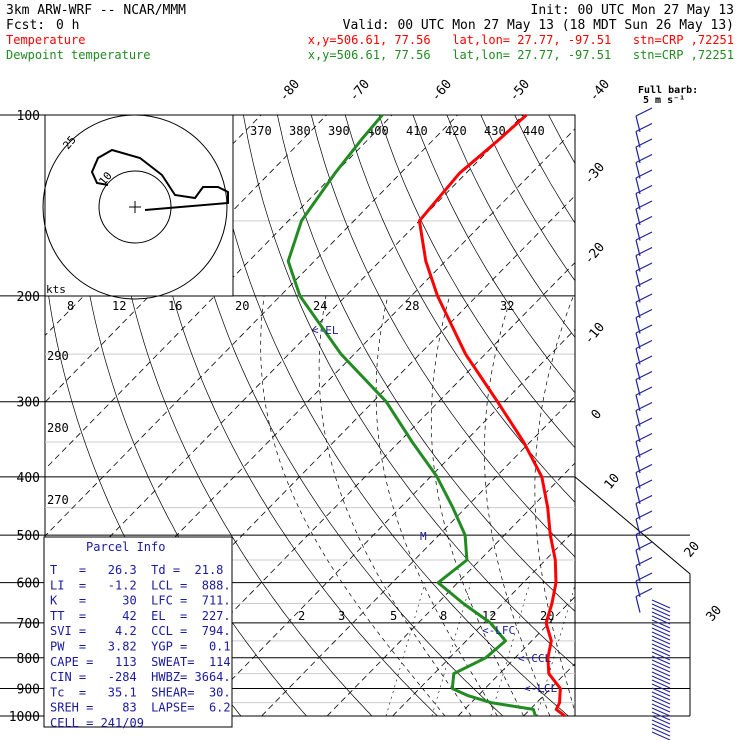  Describe the element at coordinates (159, 179) in the screenshot. I see `hodograph-trace` at that location.